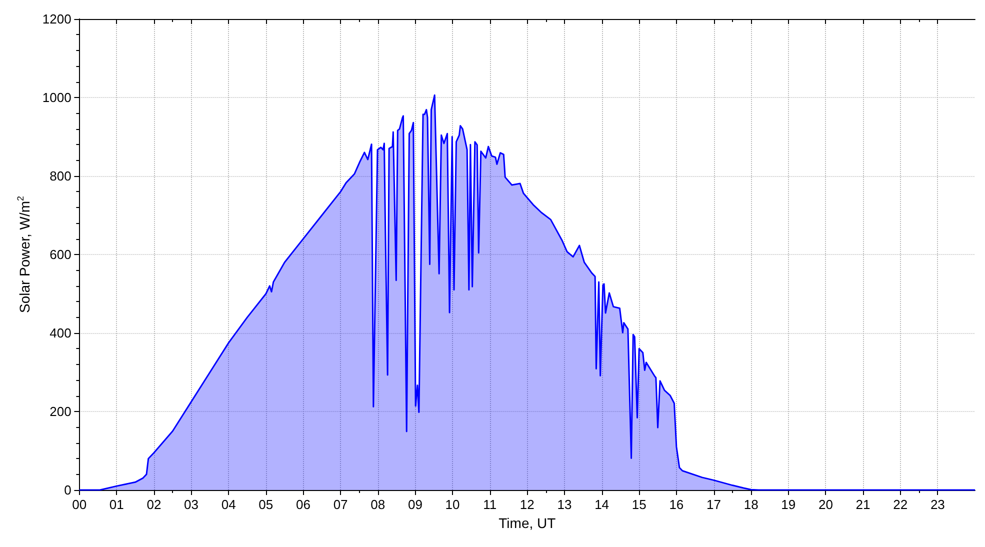  What do you see at coordinates (61, 176) in the screenshot?
I see `y-tick-label: 800` at bounding box center [61, 176].